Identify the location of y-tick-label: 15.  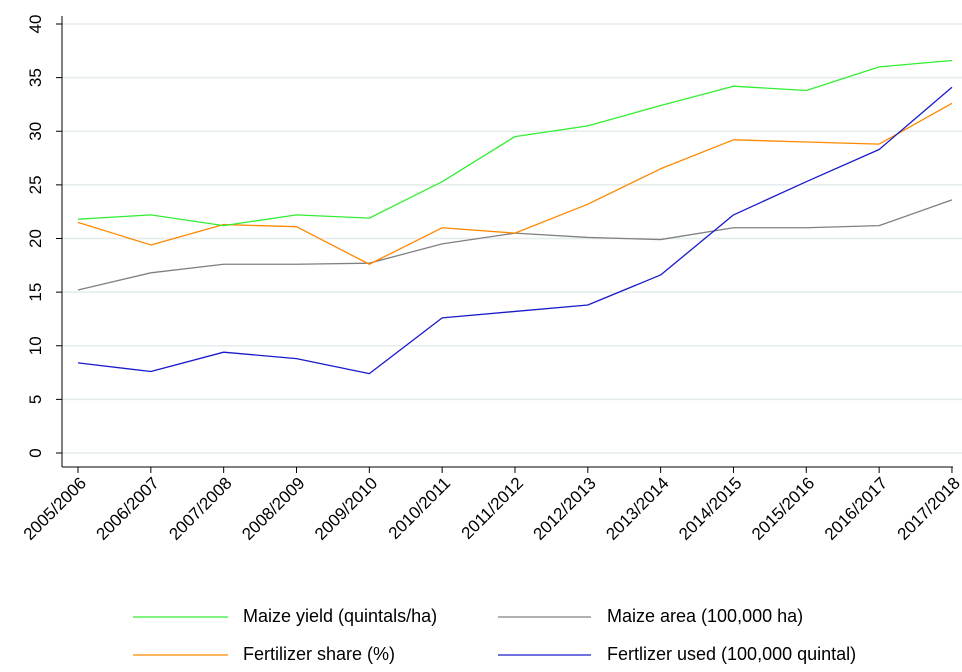
(35, 292).